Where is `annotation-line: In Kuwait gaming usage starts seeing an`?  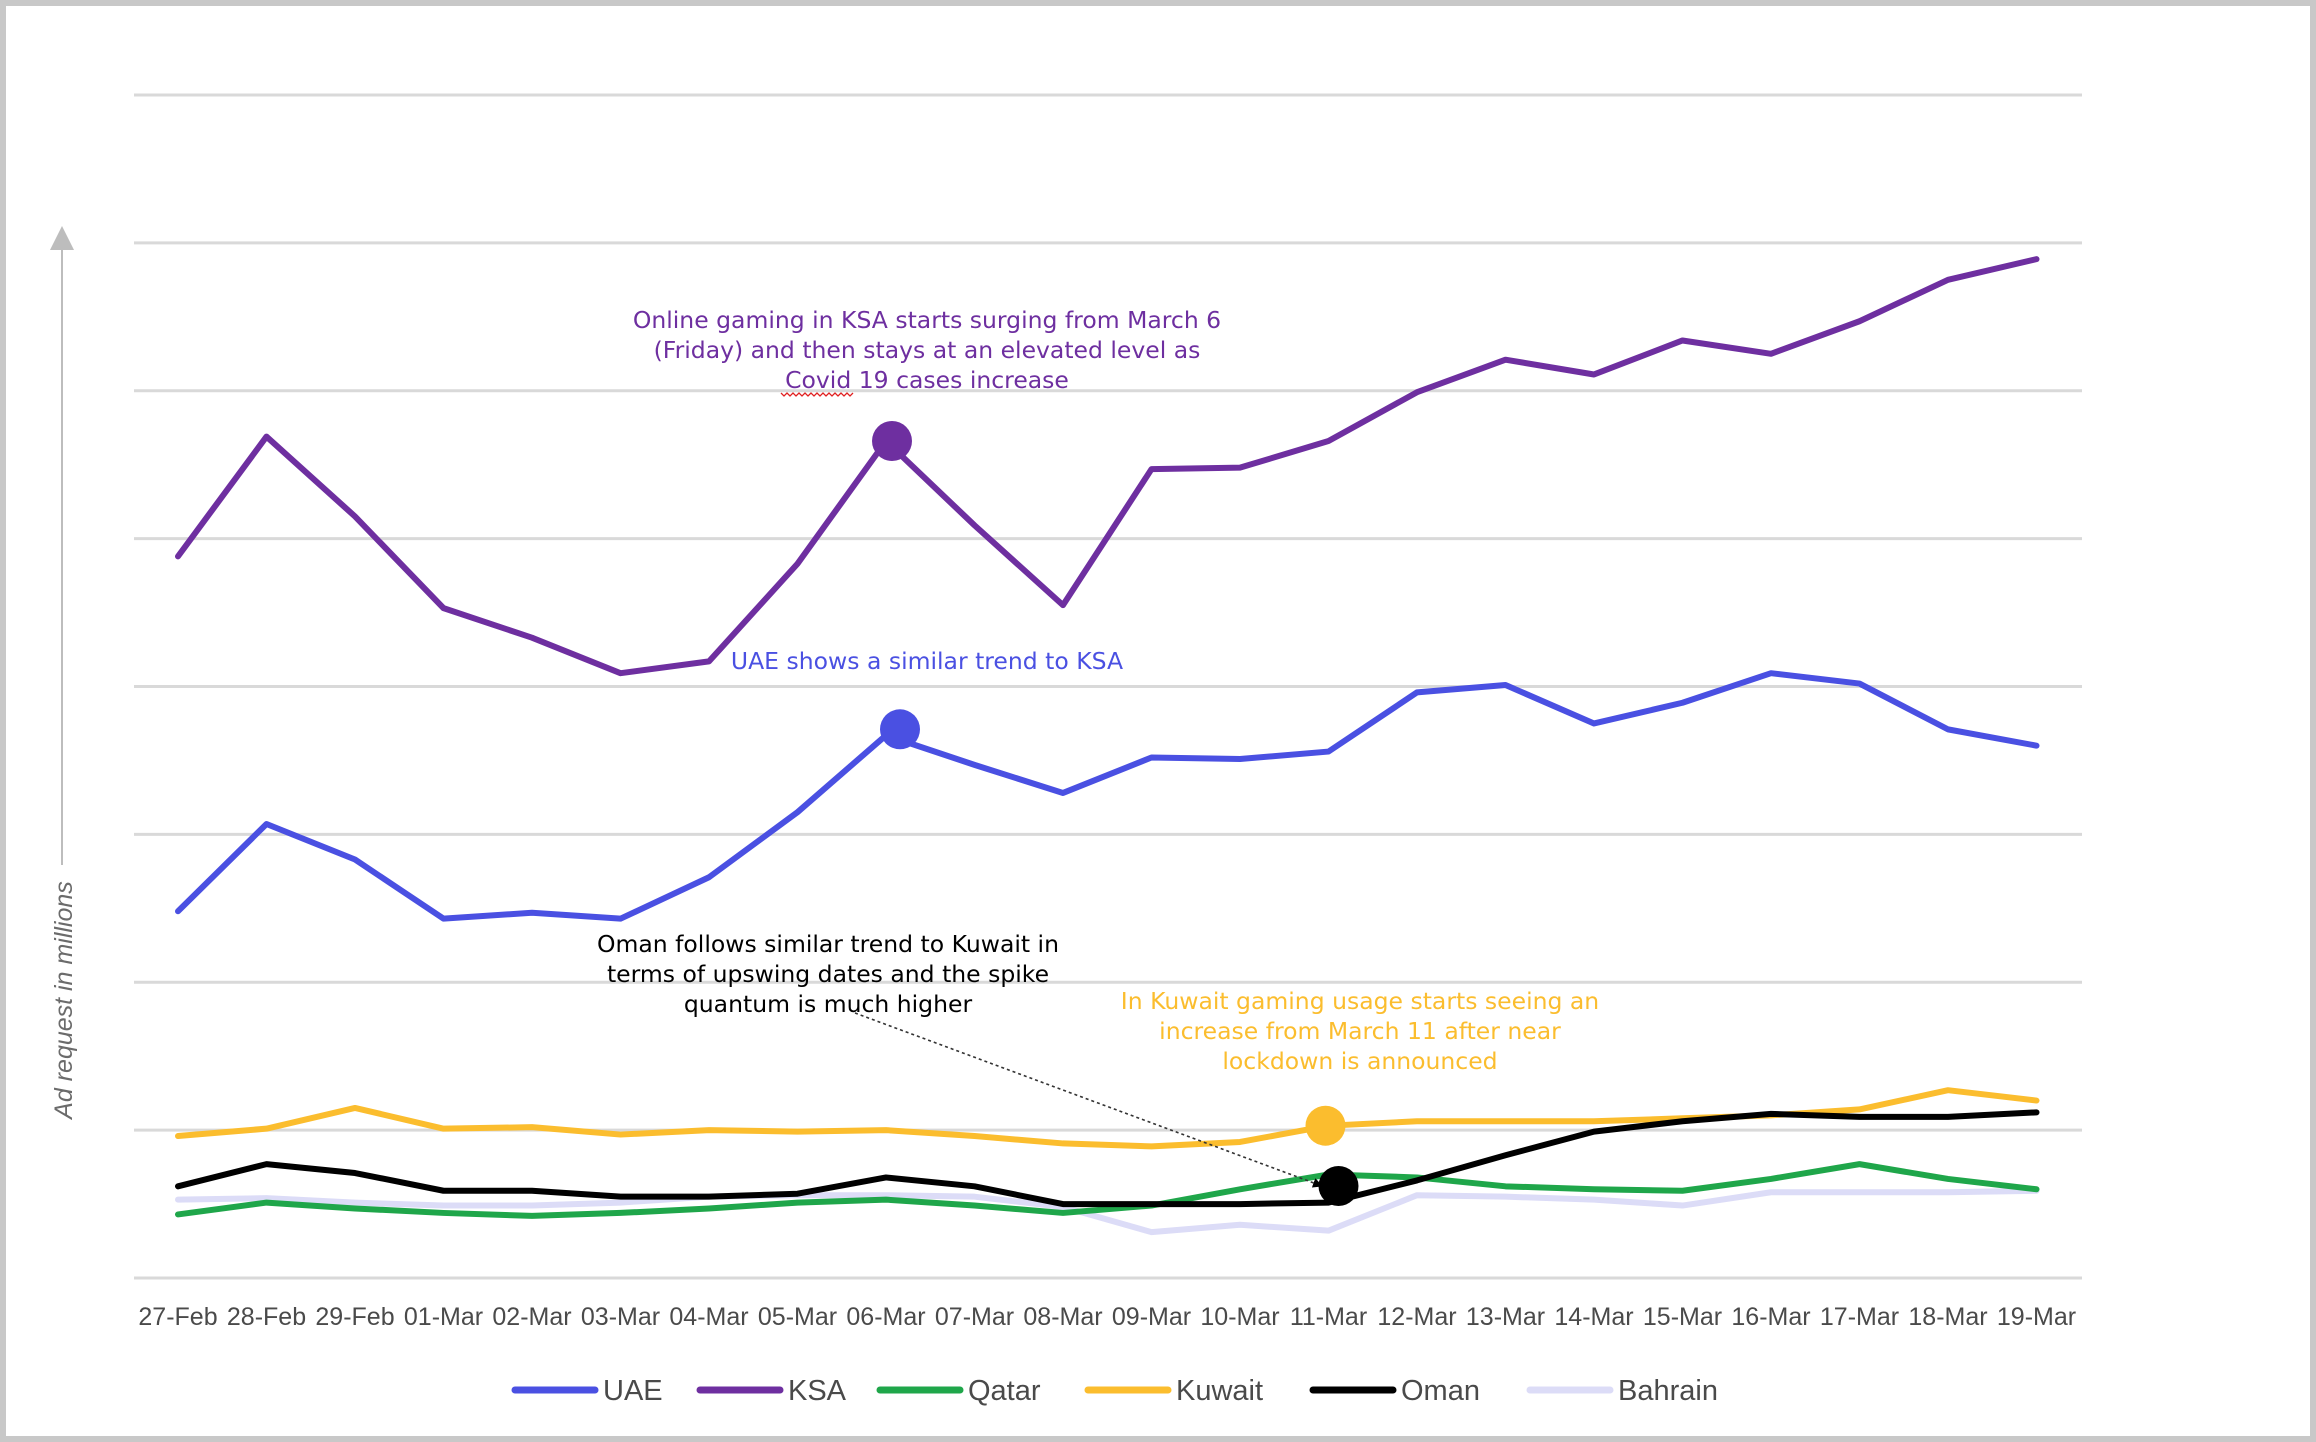 annotation-line: In Kuwait gaming usage starts seeing an is located at coordinates (1360, 1001).